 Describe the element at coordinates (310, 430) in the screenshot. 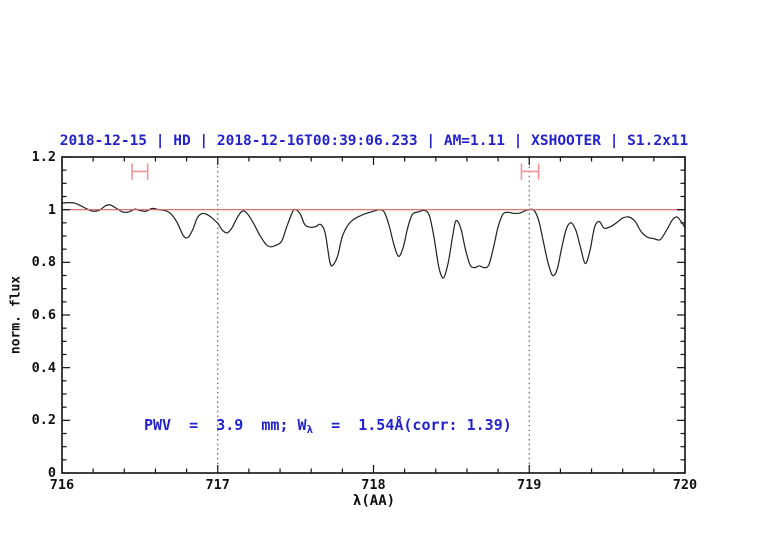

I see `pwv-annotation-lambda-subscript: λ` at that location.